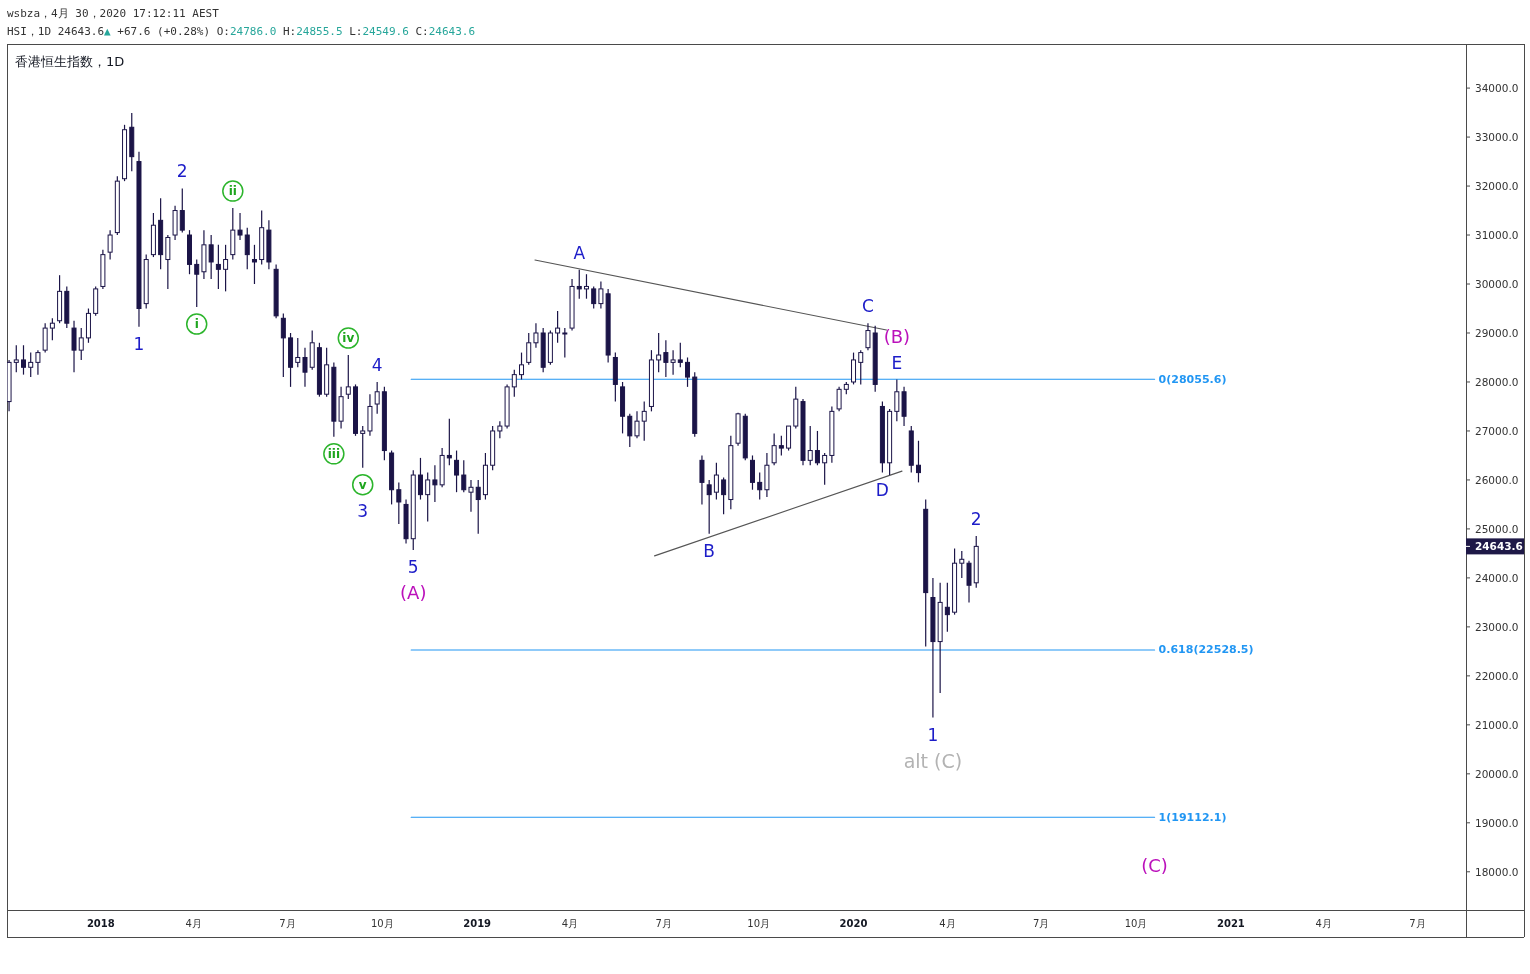 The height and width of the screenshot is (974, 1530). What do you see at coordinates (1499, 546) in the screenshot?
I see `y-tick-label: 24643.6` at bounding box center [1499, 546].